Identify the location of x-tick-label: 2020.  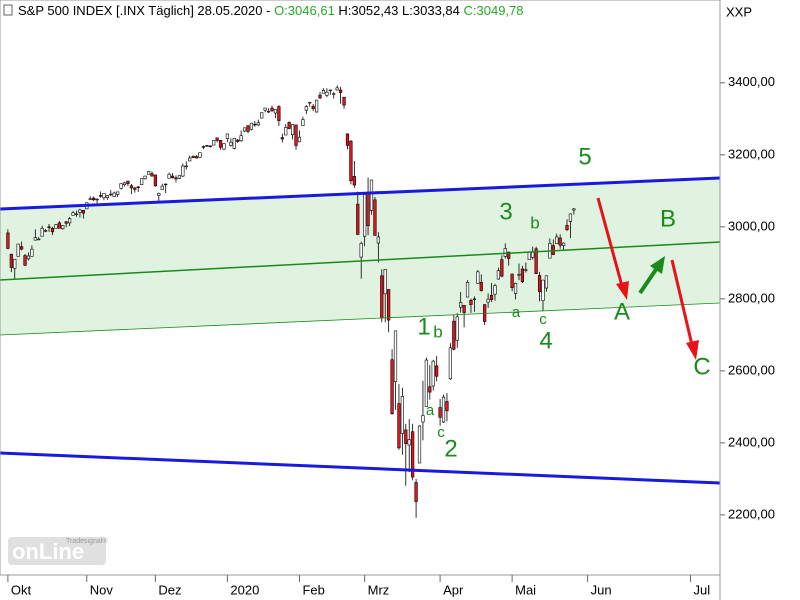
(244, 589).